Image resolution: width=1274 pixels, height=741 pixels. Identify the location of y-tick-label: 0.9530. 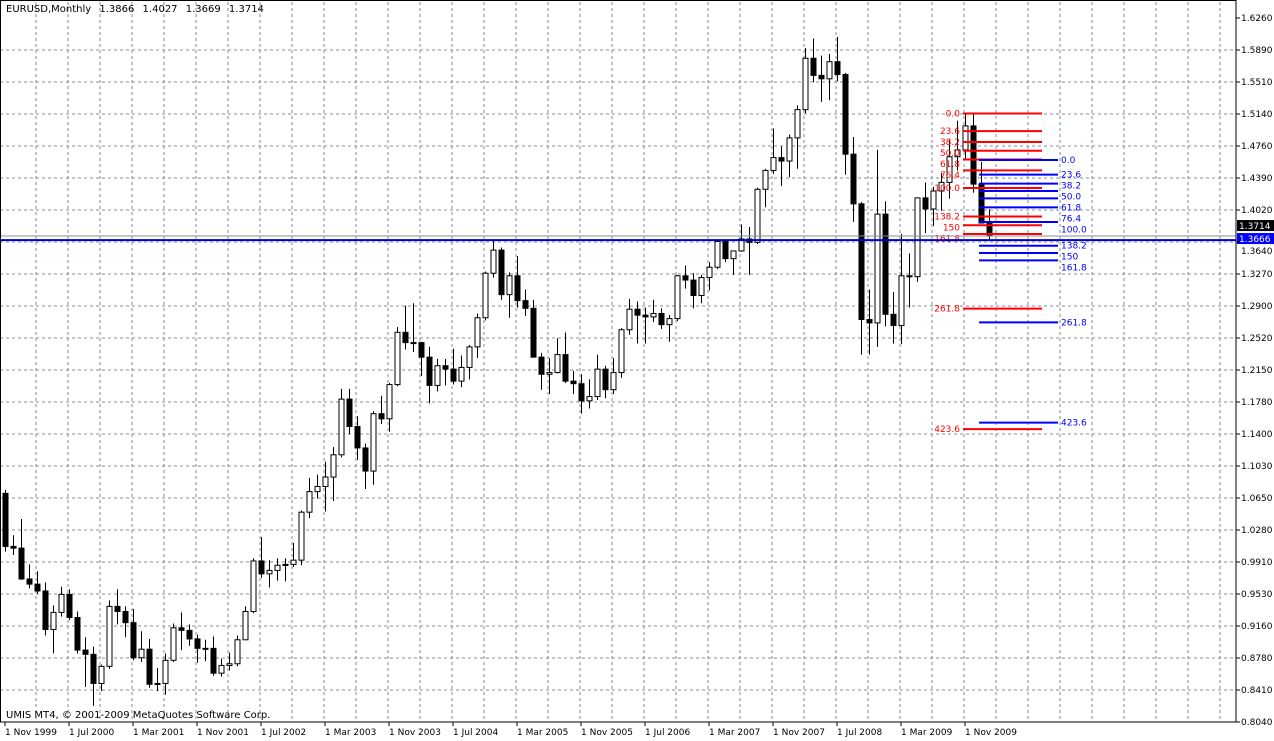
(1257, 595).